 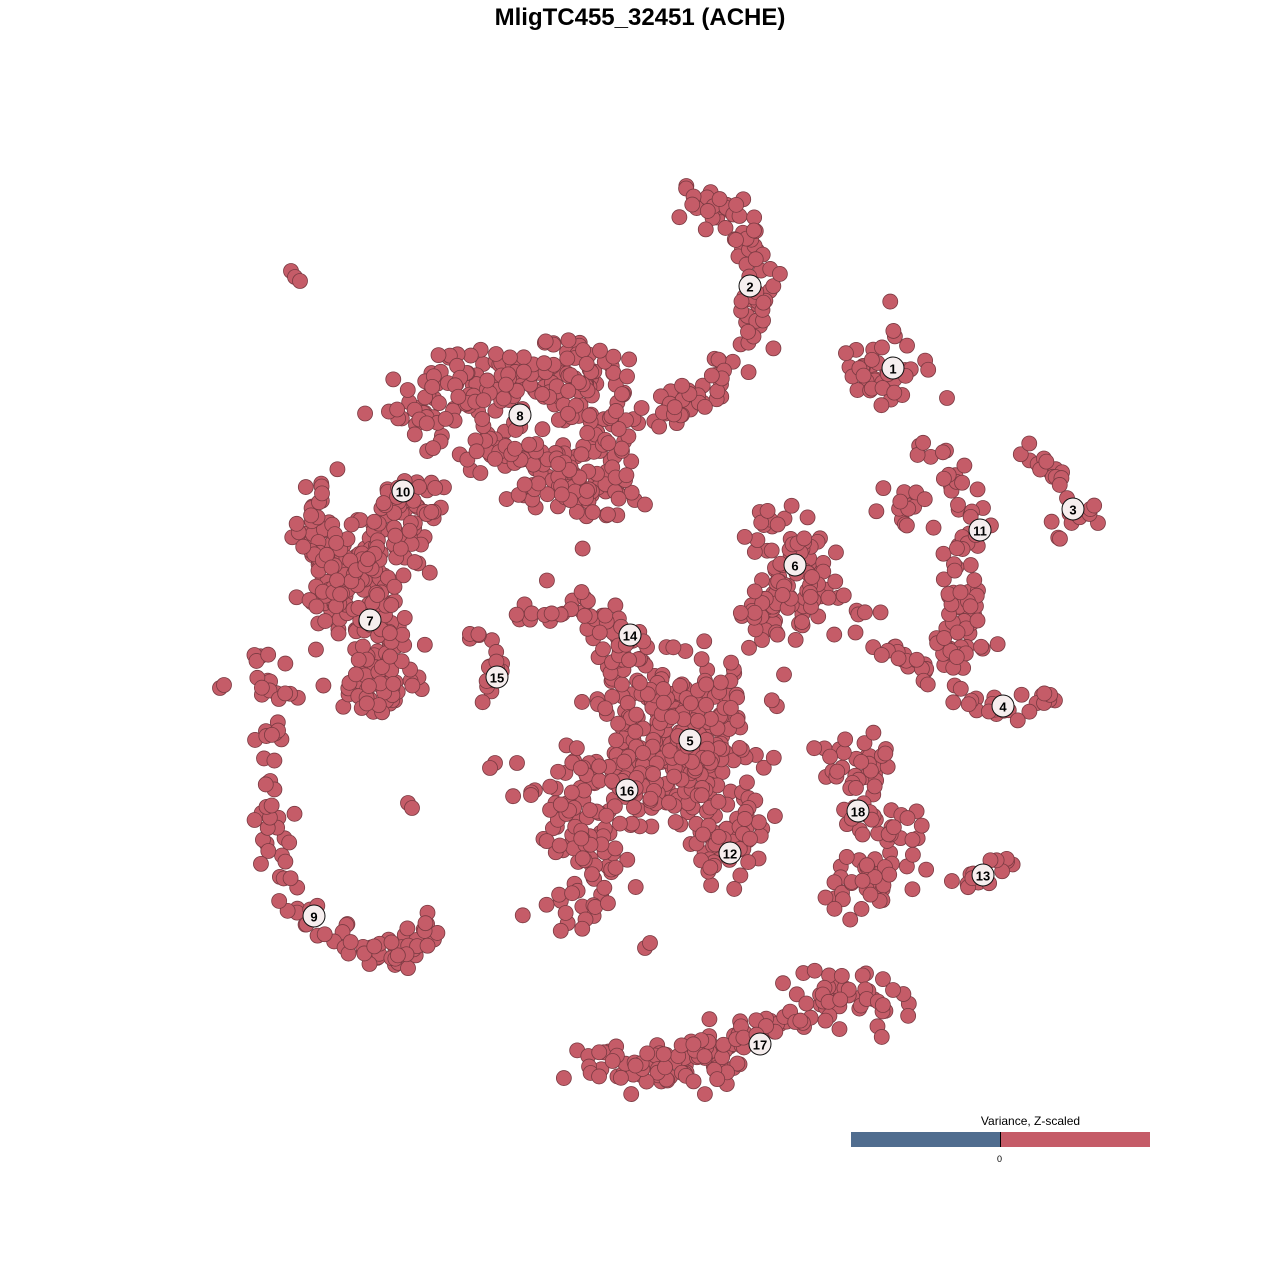 I want to click on cluster-label-text: 13, so click(x=983, y=876).